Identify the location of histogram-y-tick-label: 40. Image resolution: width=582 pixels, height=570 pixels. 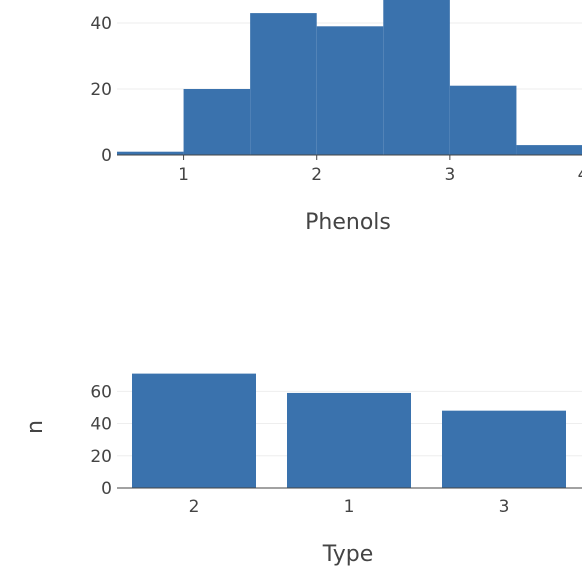
(101, 24).